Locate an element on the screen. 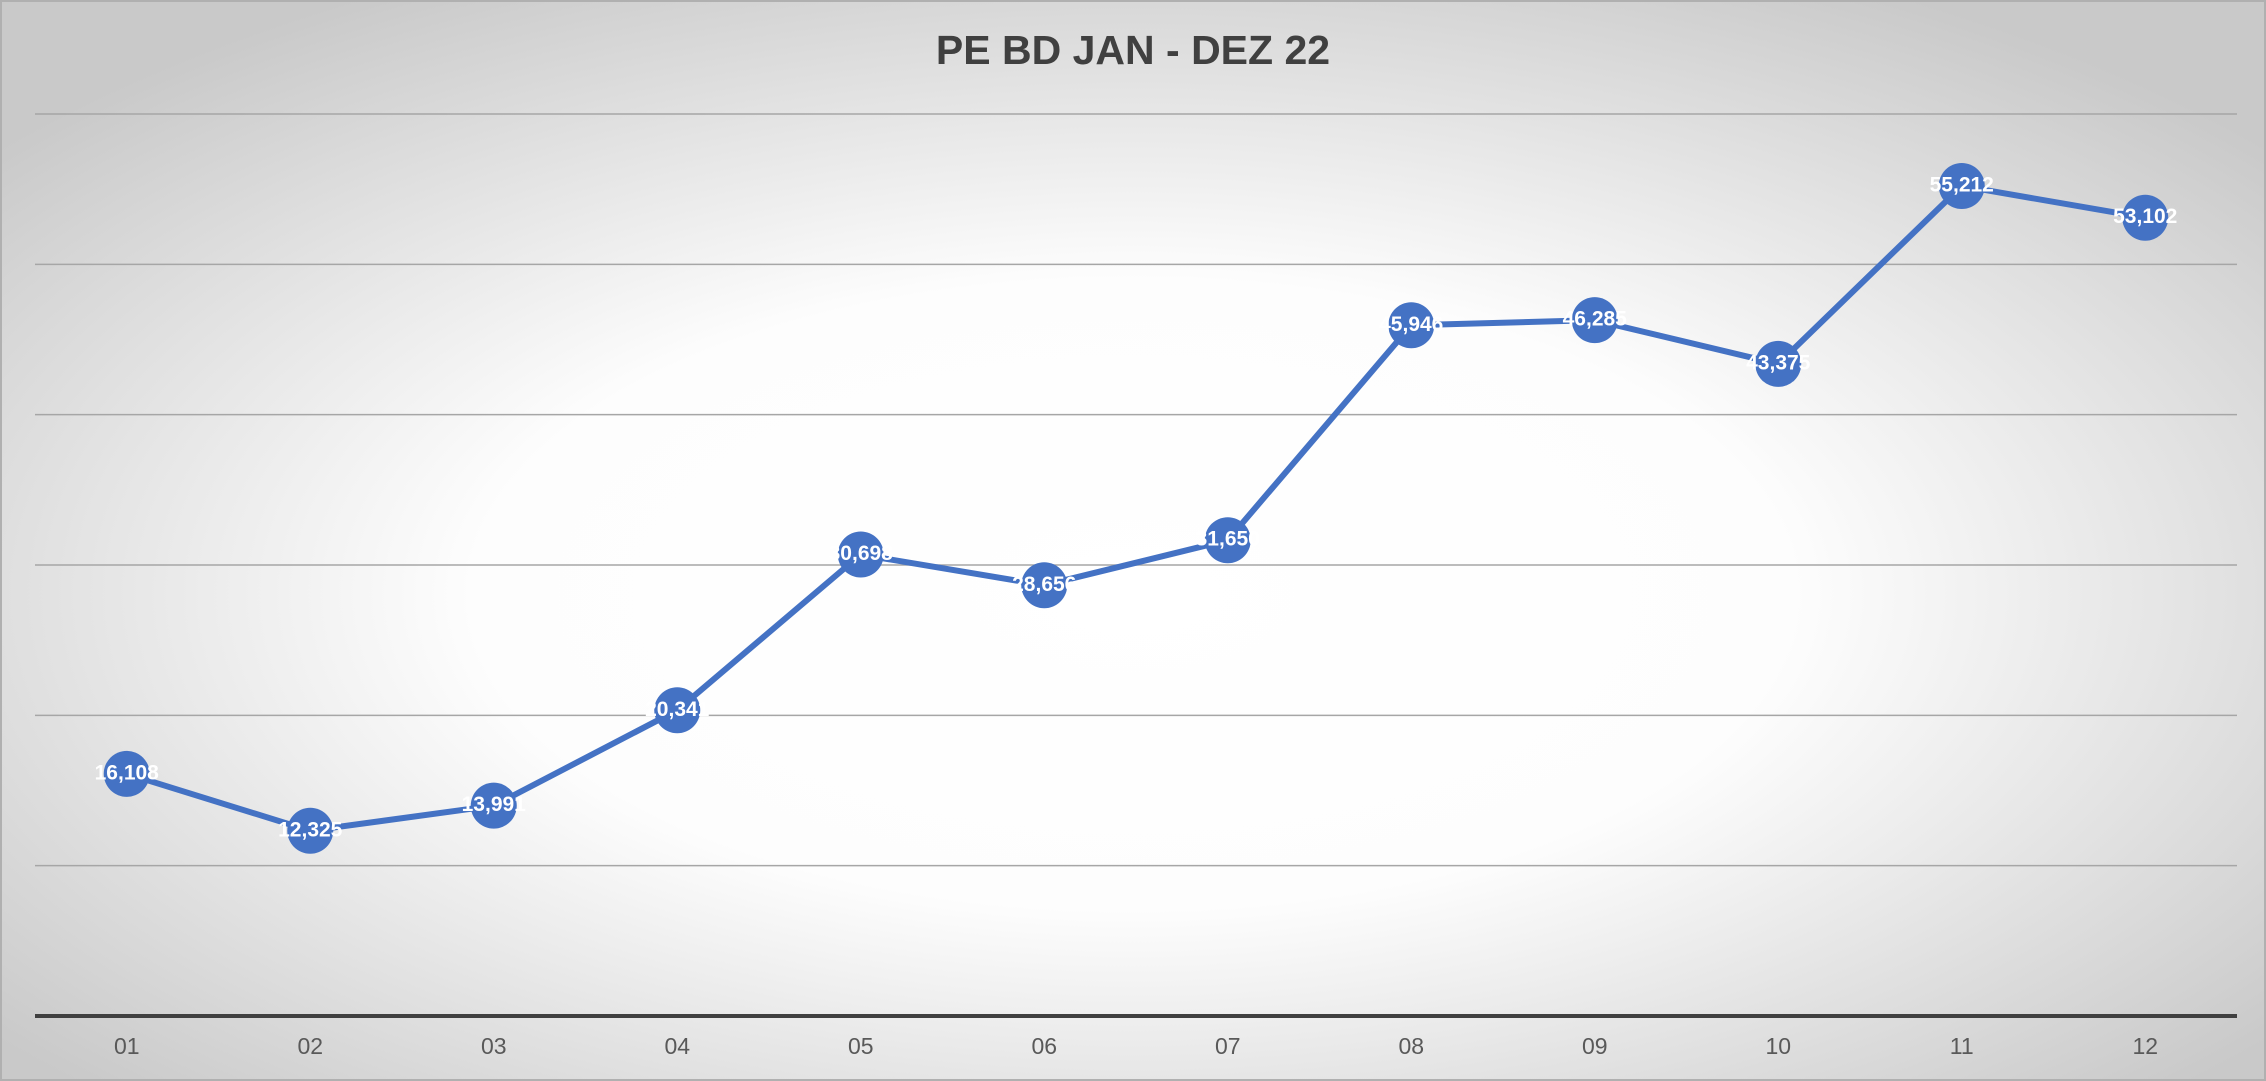 This screenshot has width=2266, height=1081. data-label: 12,325 is located at coordinates (310, 829).